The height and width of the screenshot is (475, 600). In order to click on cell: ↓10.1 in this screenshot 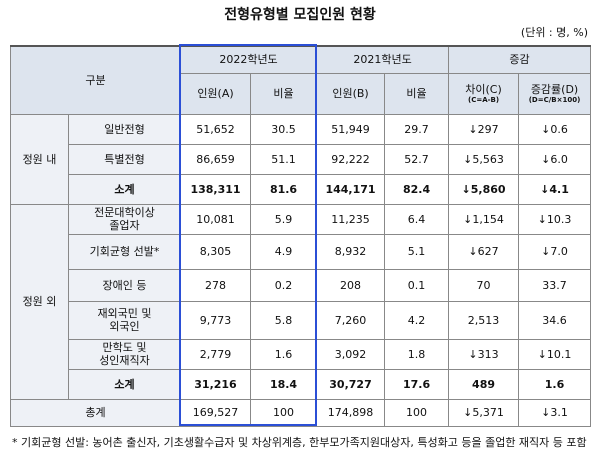, I will do `click(555, 354)`.